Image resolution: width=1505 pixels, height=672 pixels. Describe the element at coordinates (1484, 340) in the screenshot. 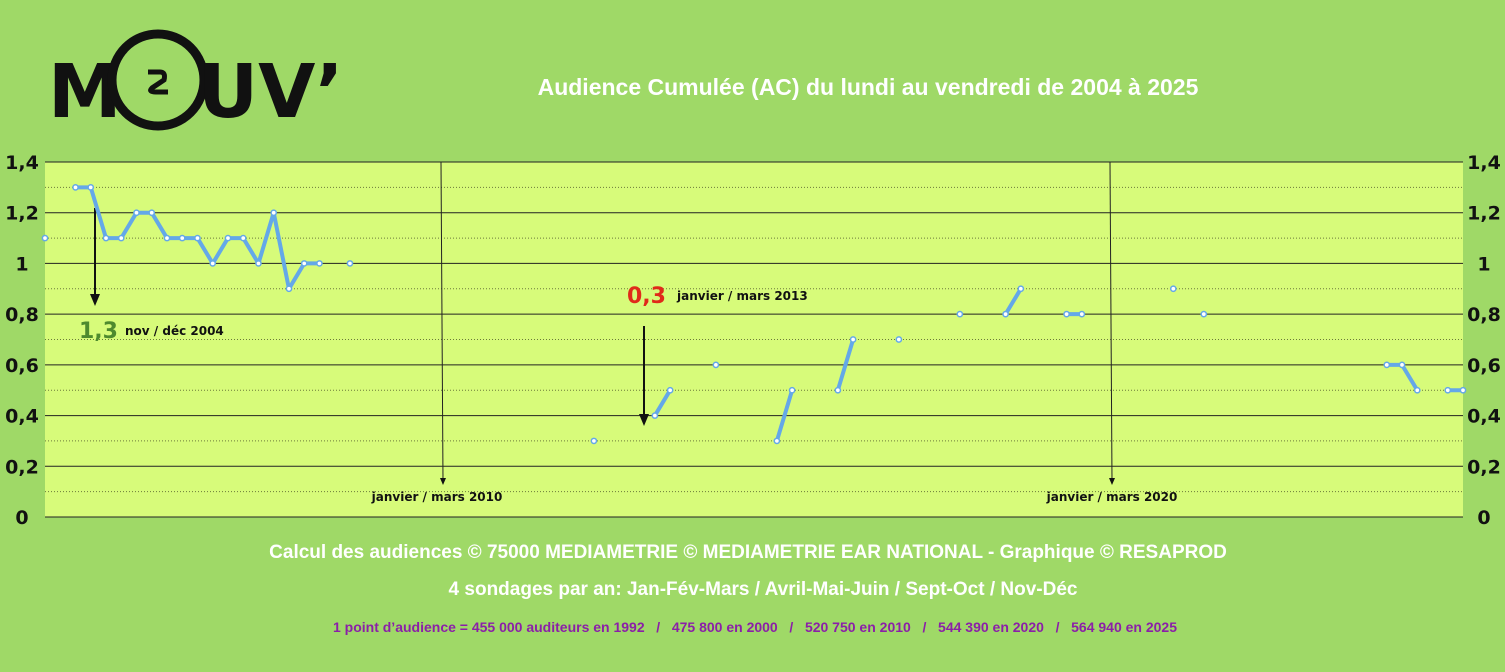

I see `y-axis-right: 0 0,2 0,4 0,6 0,8 1 1,2 1,4` at that location.